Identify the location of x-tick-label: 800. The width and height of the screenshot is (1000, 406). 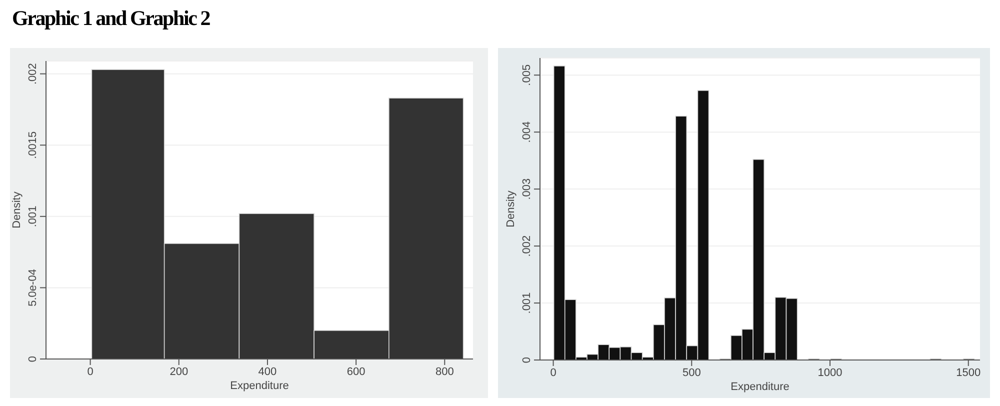
(444, 372).